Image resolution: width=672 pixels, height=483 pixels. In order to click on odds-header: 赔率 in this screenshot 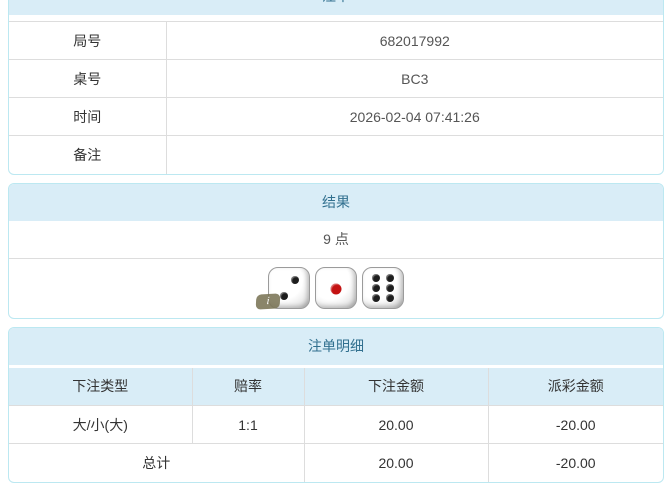, I will do `click(247, 386)`.